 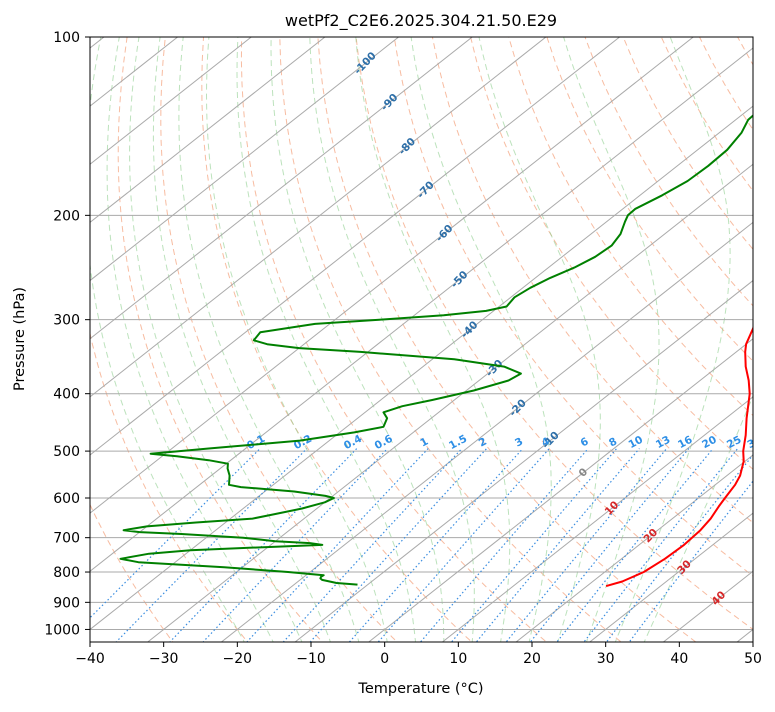 I want to click on y-tick-label: 800, so click(x=66, y=573).